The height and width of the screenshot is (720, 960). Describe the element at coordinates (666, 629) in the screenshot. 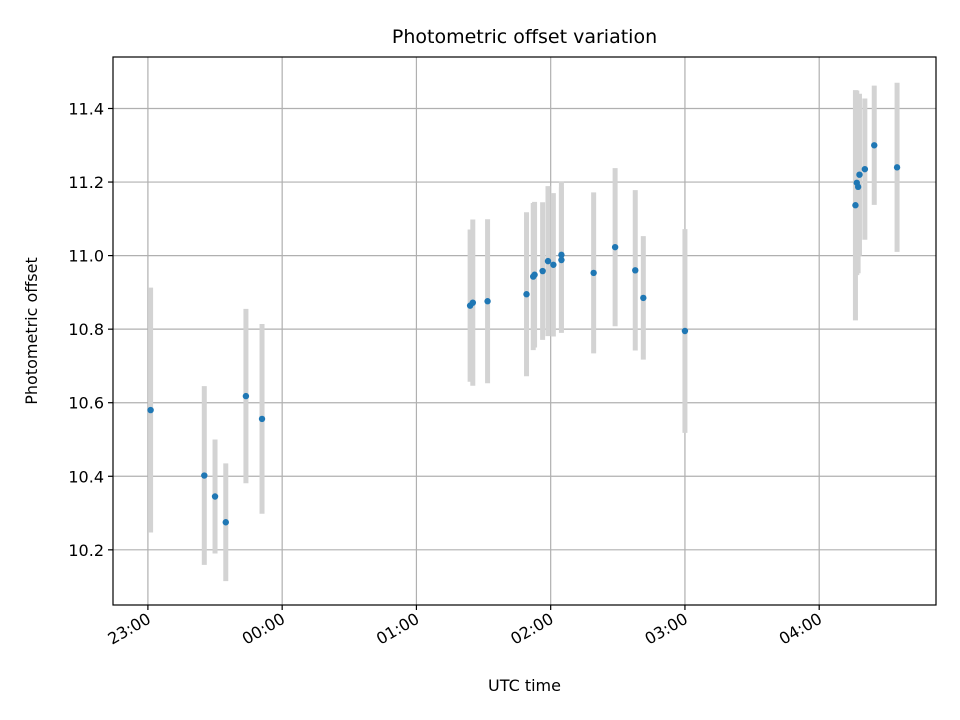

I see `x-tick-label: 03:00` at that location.